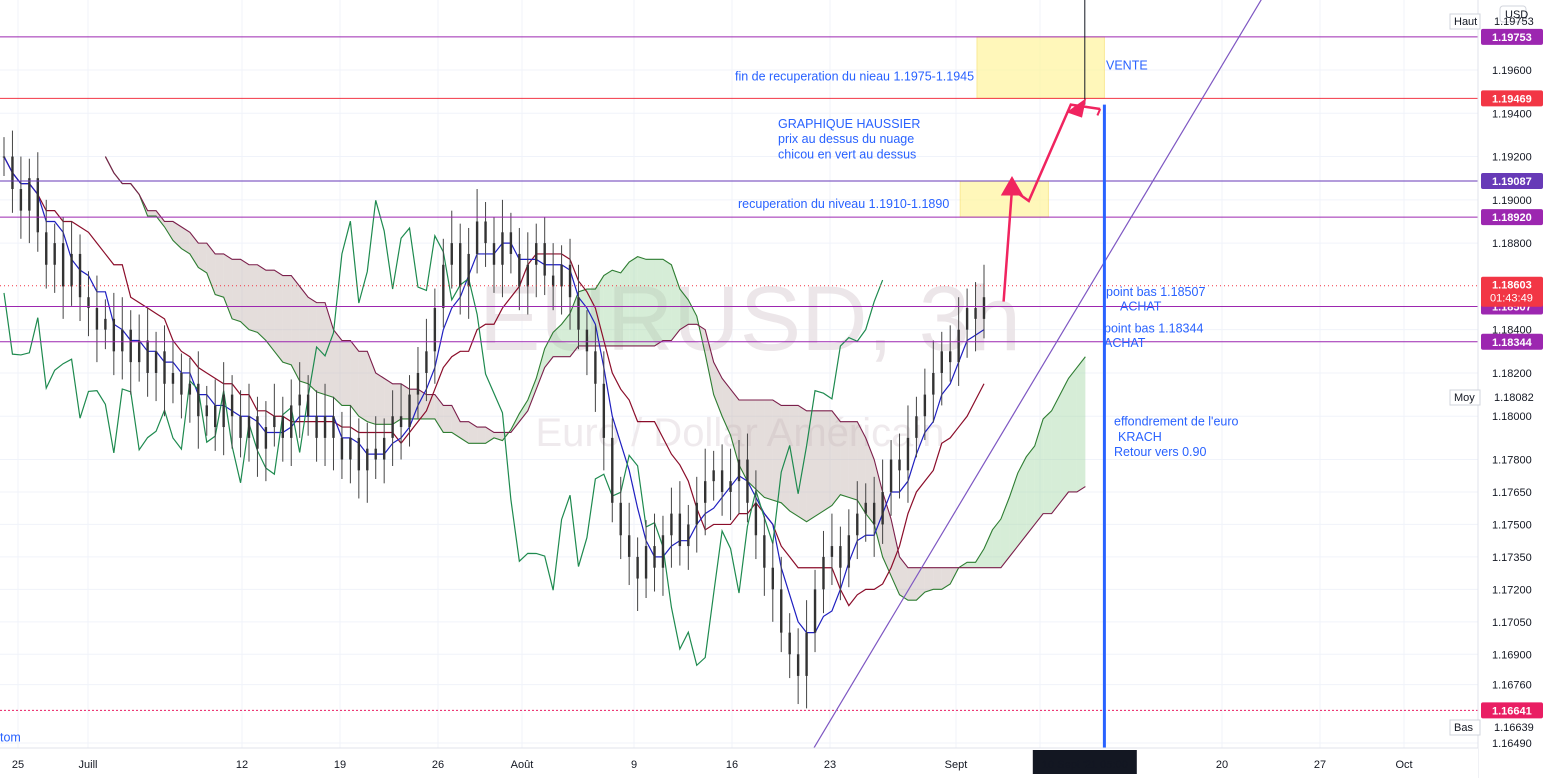 The width and height of the screenshot is (1546, 778). I want to click on level-tag-label: 1.16641, so click(1512, 711).